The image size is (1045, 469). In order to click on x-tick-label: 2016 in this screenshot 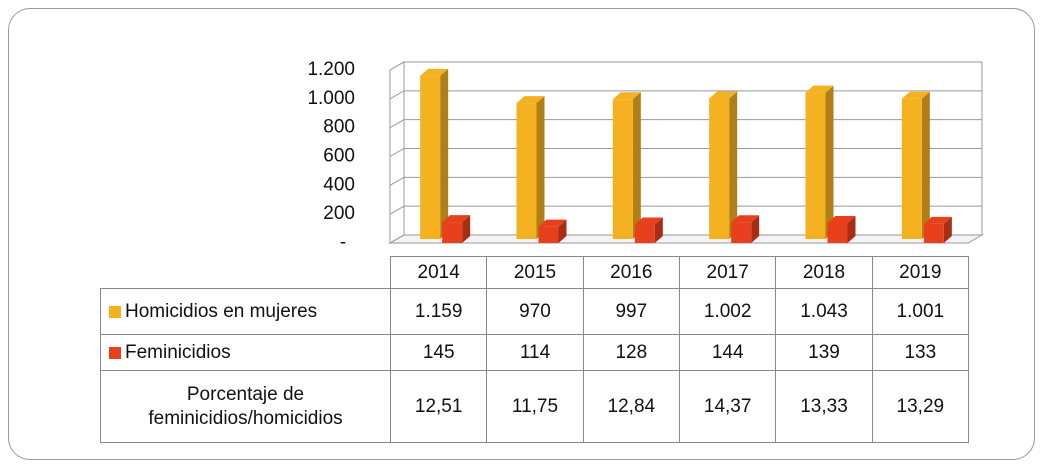, I will do `click(631, 272)`.